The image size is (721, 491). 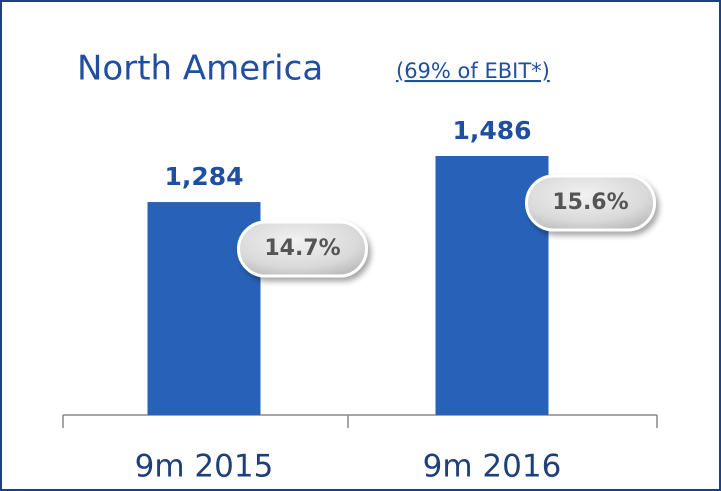 I want to click on x-tick-label: 9m 2015, so click(x=204, y=467).